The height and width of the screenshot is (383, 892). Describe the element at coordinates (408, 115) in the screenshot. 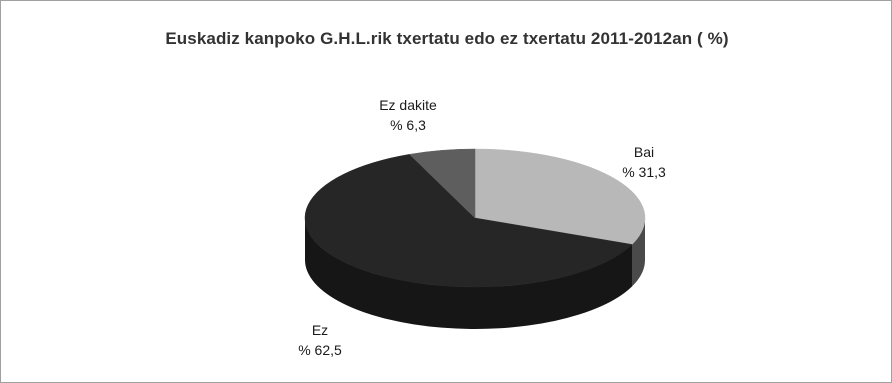

I see `data-label-ez-dakite: Ez dakite % 6,3` at that location.